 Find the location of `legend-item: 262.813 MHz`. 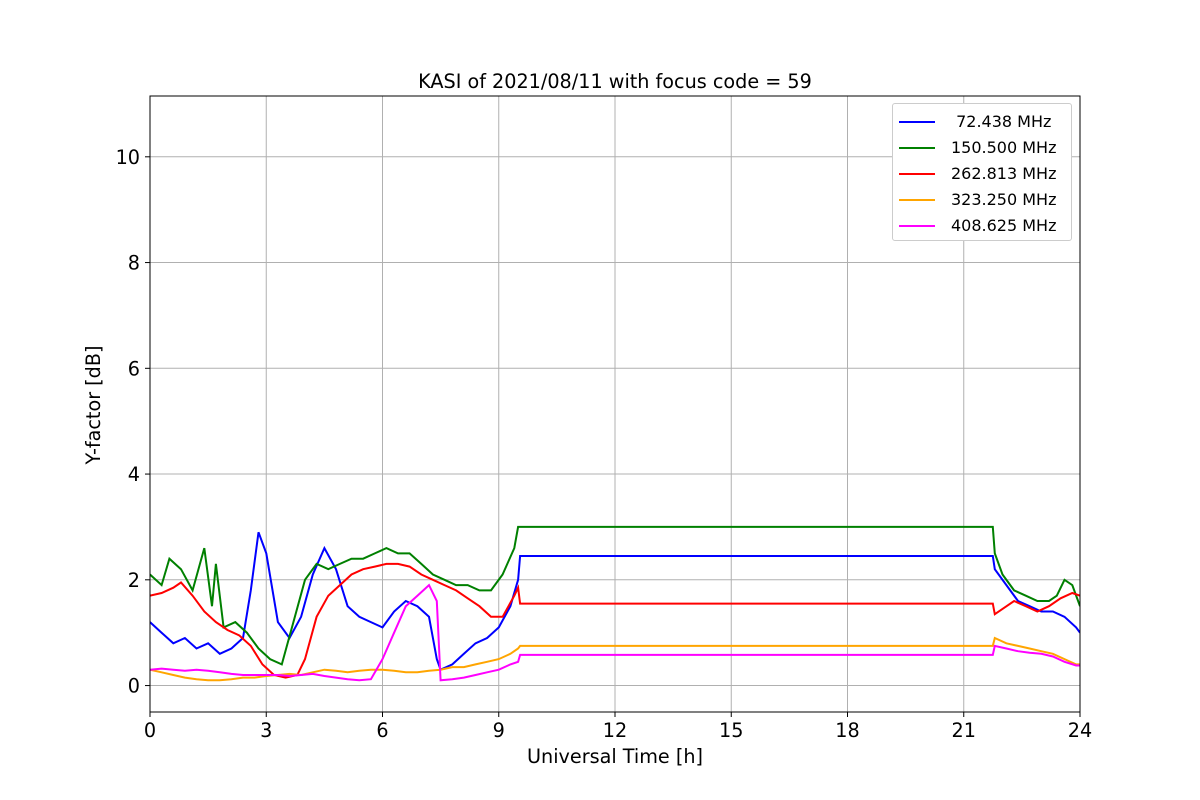

legend-item: 262.813 MHz is located at coordinates (982, 173).